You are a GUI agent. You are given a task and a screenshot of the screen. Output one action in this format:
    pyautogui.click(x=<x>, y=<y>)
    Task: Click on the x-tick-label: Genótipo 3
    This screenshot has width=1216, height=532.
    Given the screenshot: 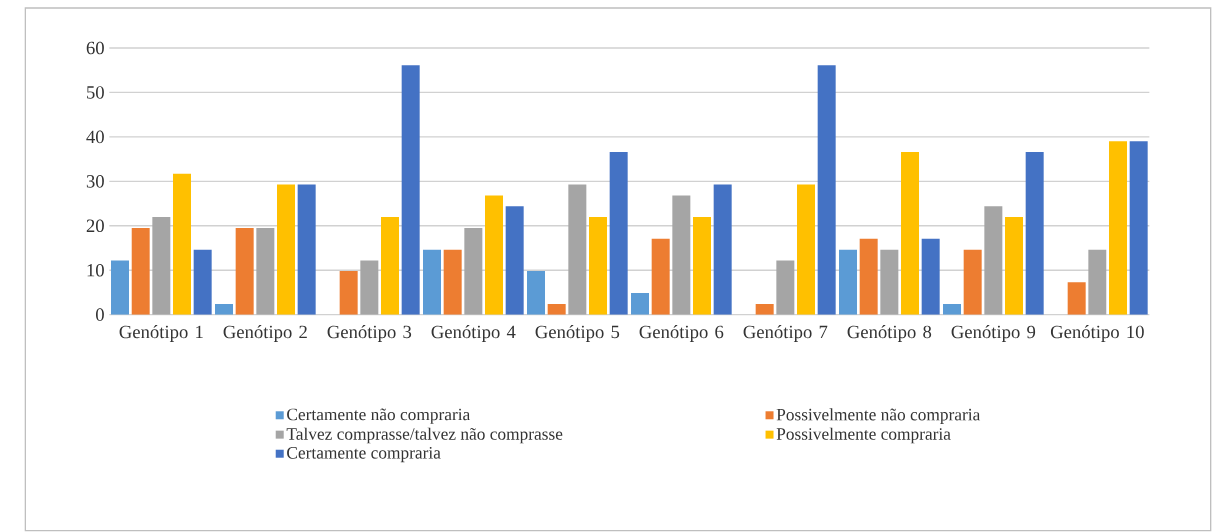 What is the action you would take?
    pyautogui.click(x=369, y=334)
    